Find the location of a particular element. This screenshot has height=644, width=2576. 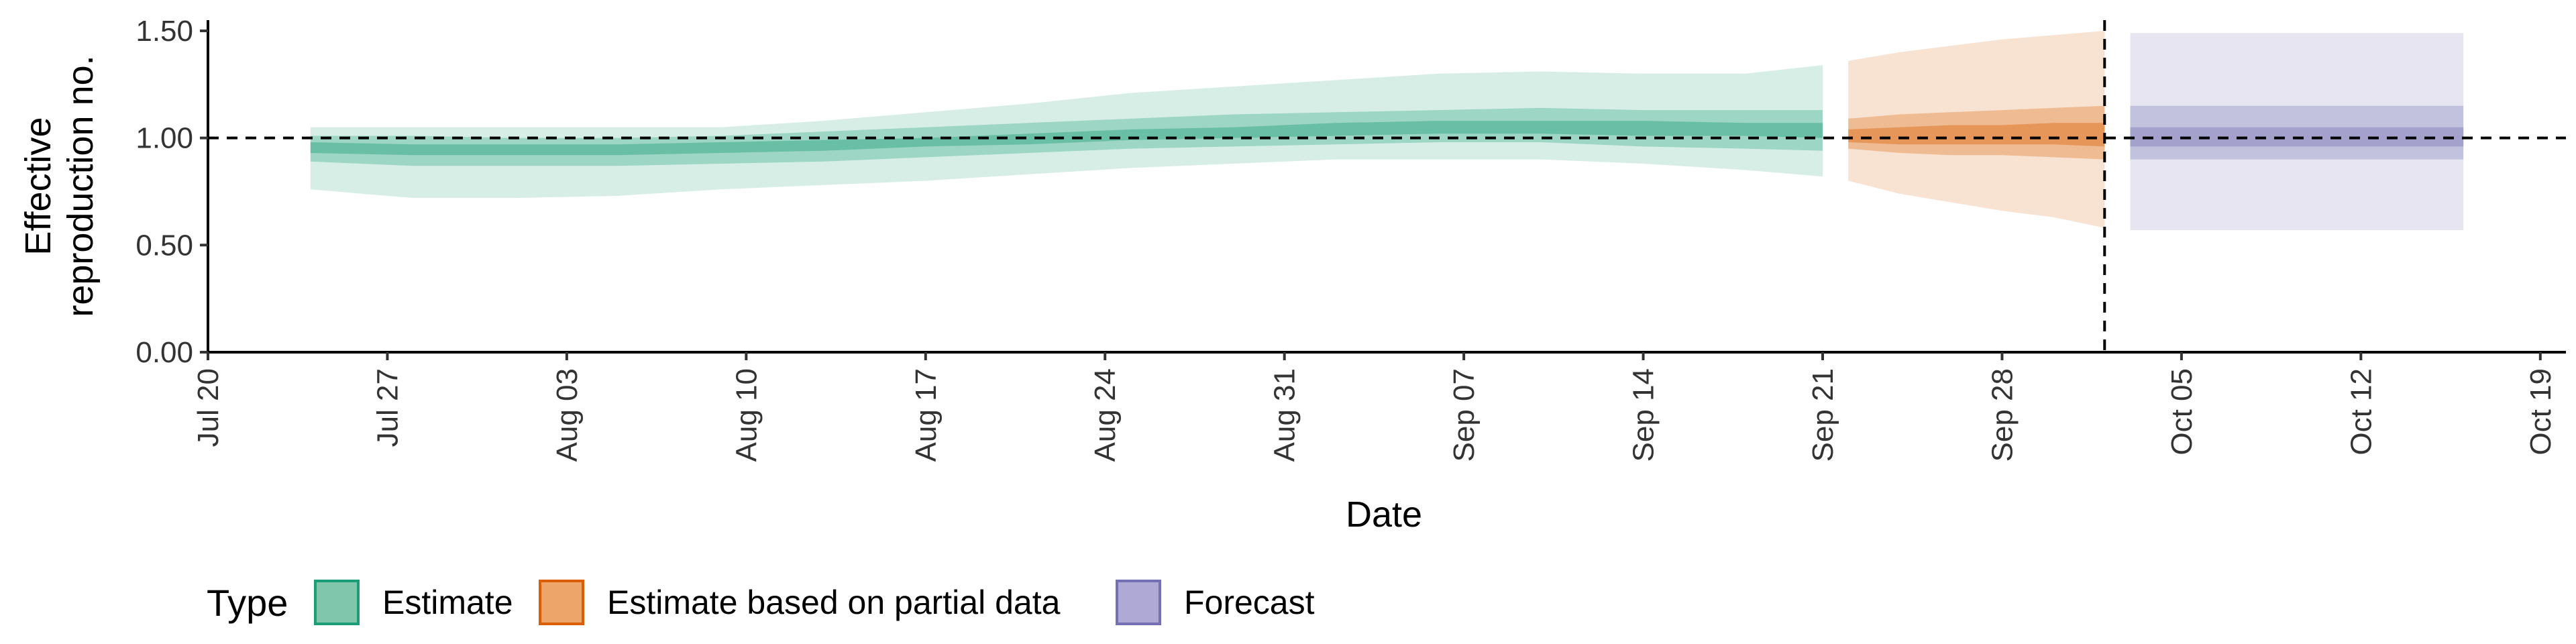

x-axis-title: Date is located at coordinates (1384, 514).